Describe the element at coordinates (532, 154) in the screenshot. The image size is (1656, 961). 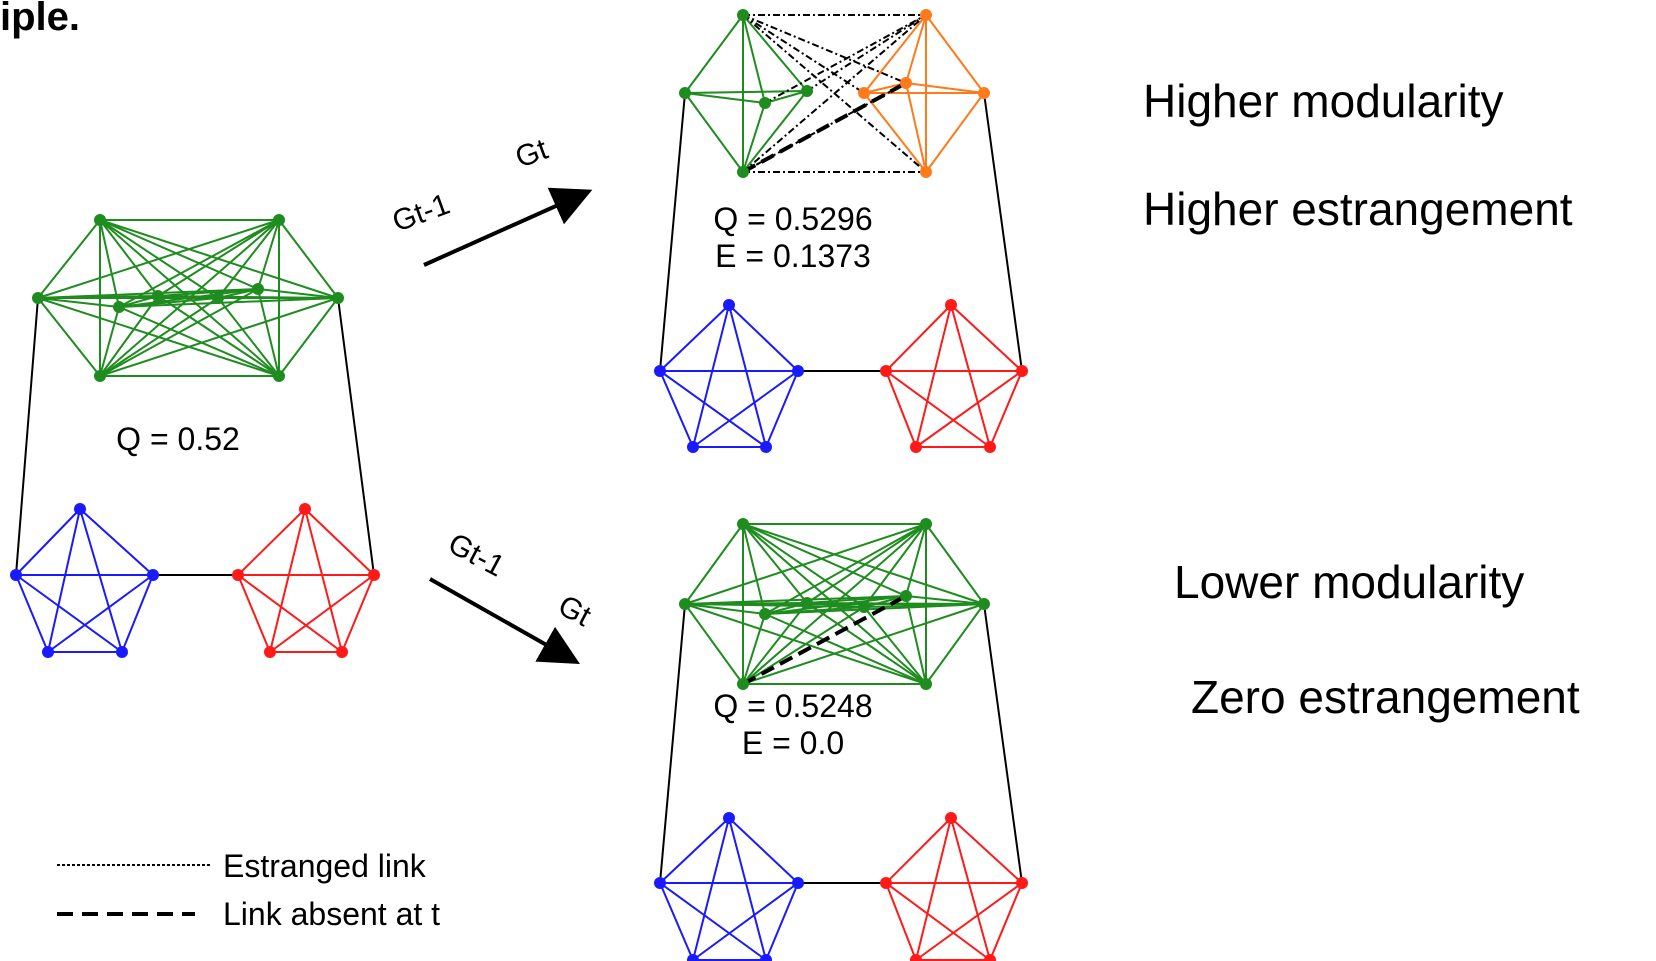
I see `top-arrow-to-label: Gt` at that location.